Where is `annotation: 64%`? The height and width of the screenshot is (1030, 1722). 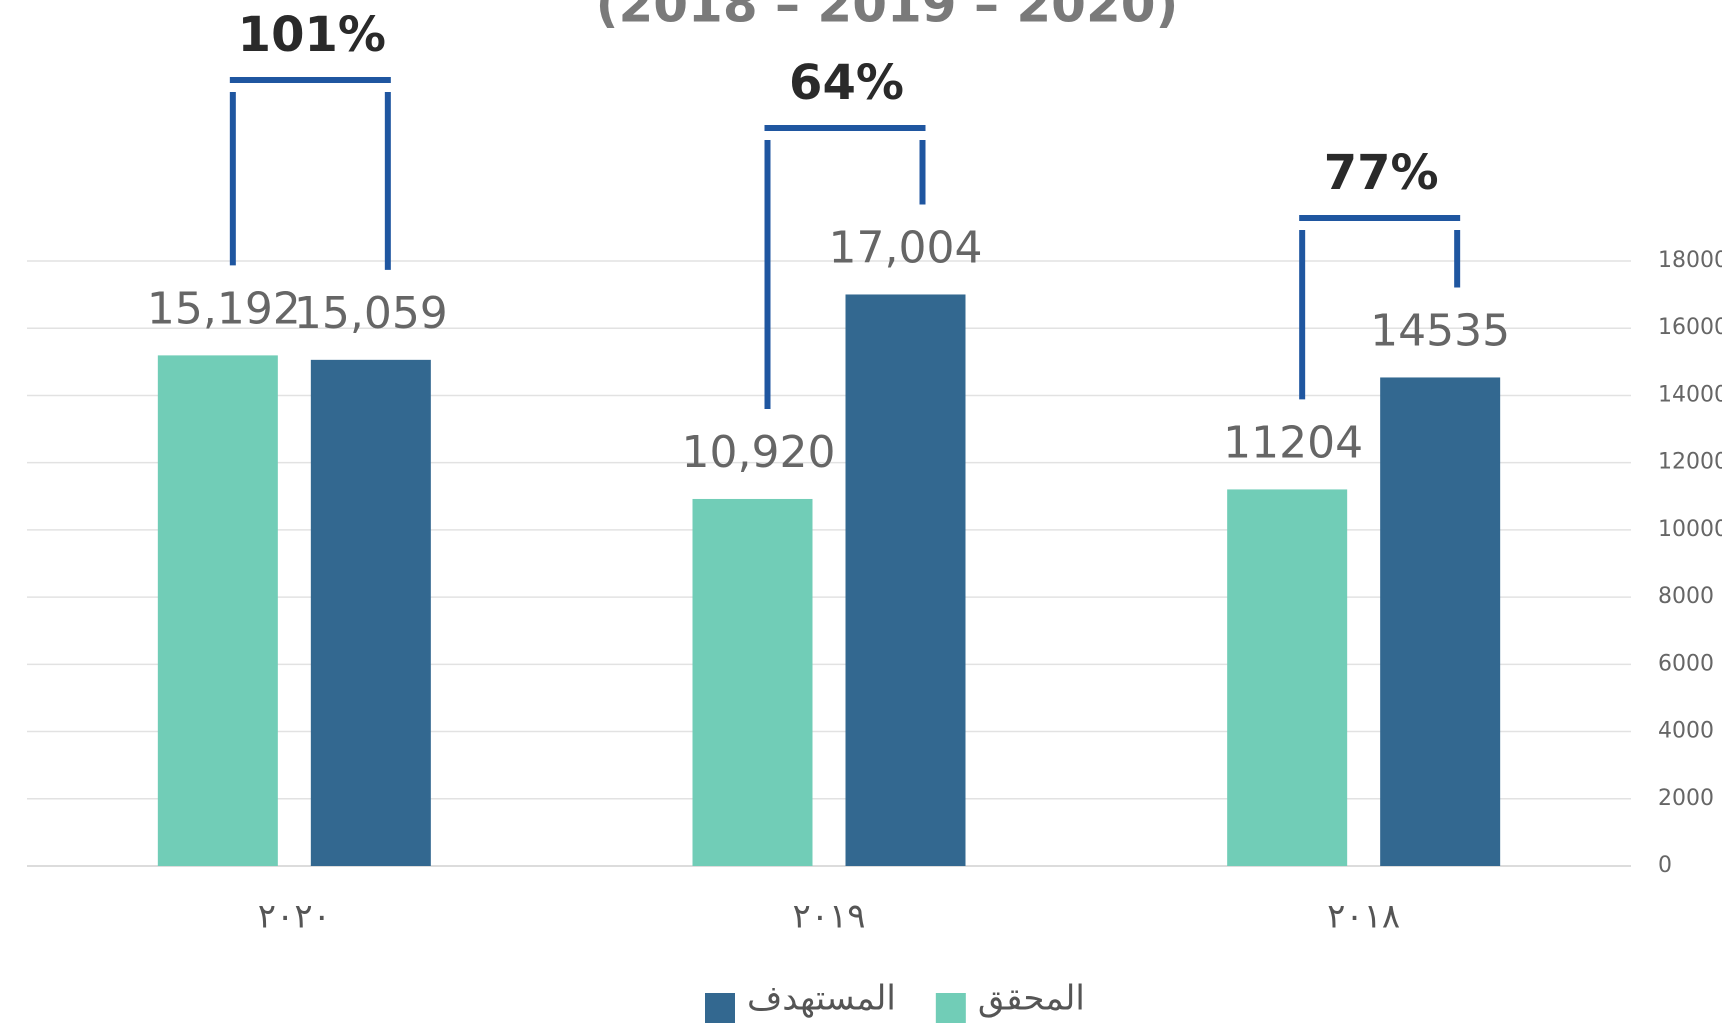 annotation: 64% is located at coordinates (846, 83).